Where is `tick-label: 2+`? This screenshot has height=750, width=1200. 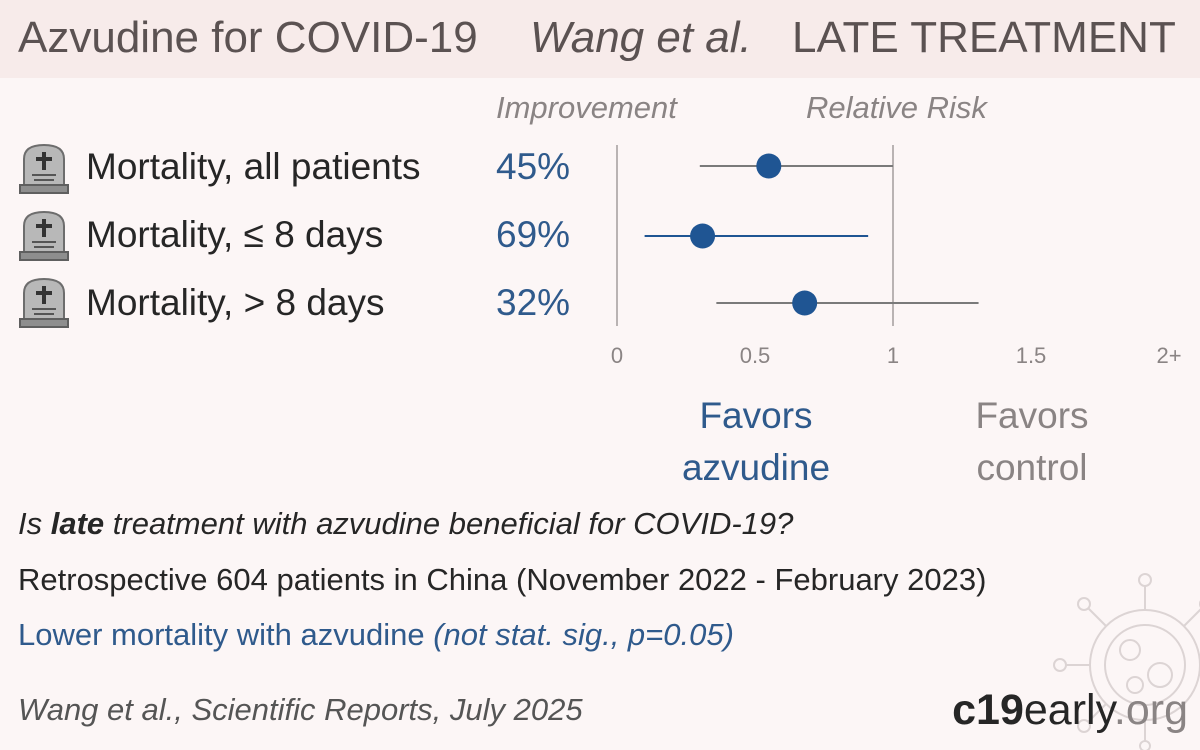
tick-label: 2+ is located at coordinates (1168, 355).